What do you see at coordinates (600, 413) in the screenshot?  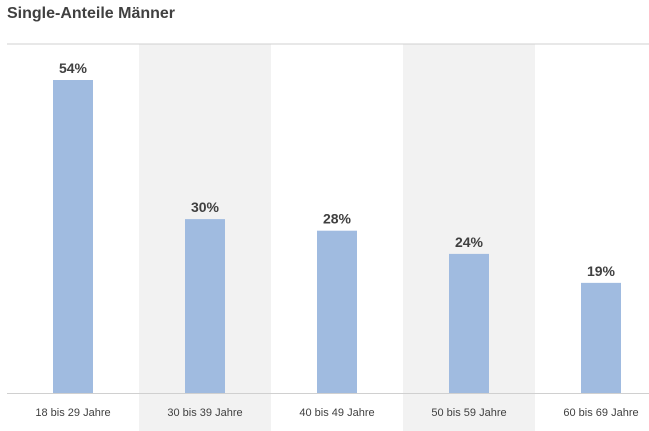 I see `x-tick-label: 60 bis 69 Jahre` at bounding box center [600, 413].